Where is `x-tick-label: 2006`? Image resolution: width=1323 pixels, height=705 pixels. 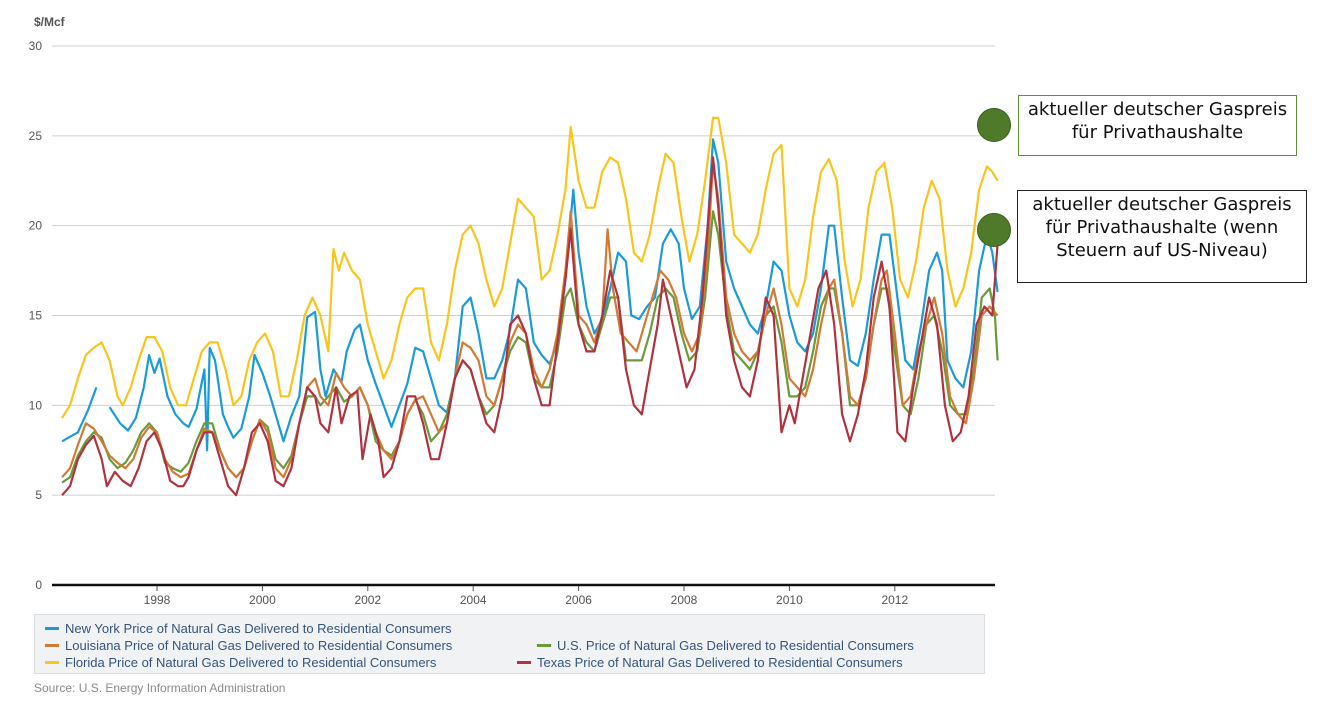
x-tick-label: 2006 is located at coordinates (578, 600).